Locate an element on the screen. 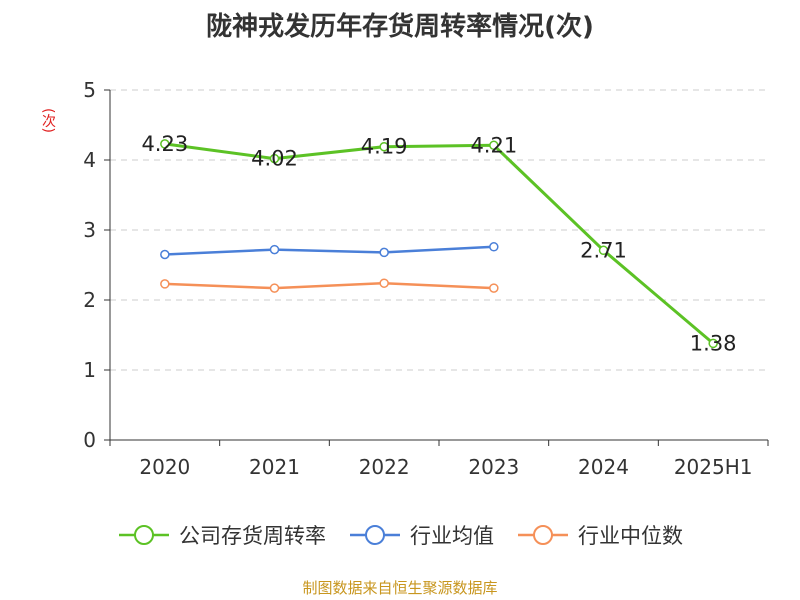 The height and width of the screenshot is (600, 800). y-tick-label: 3 is located at coordinates (89, 230).